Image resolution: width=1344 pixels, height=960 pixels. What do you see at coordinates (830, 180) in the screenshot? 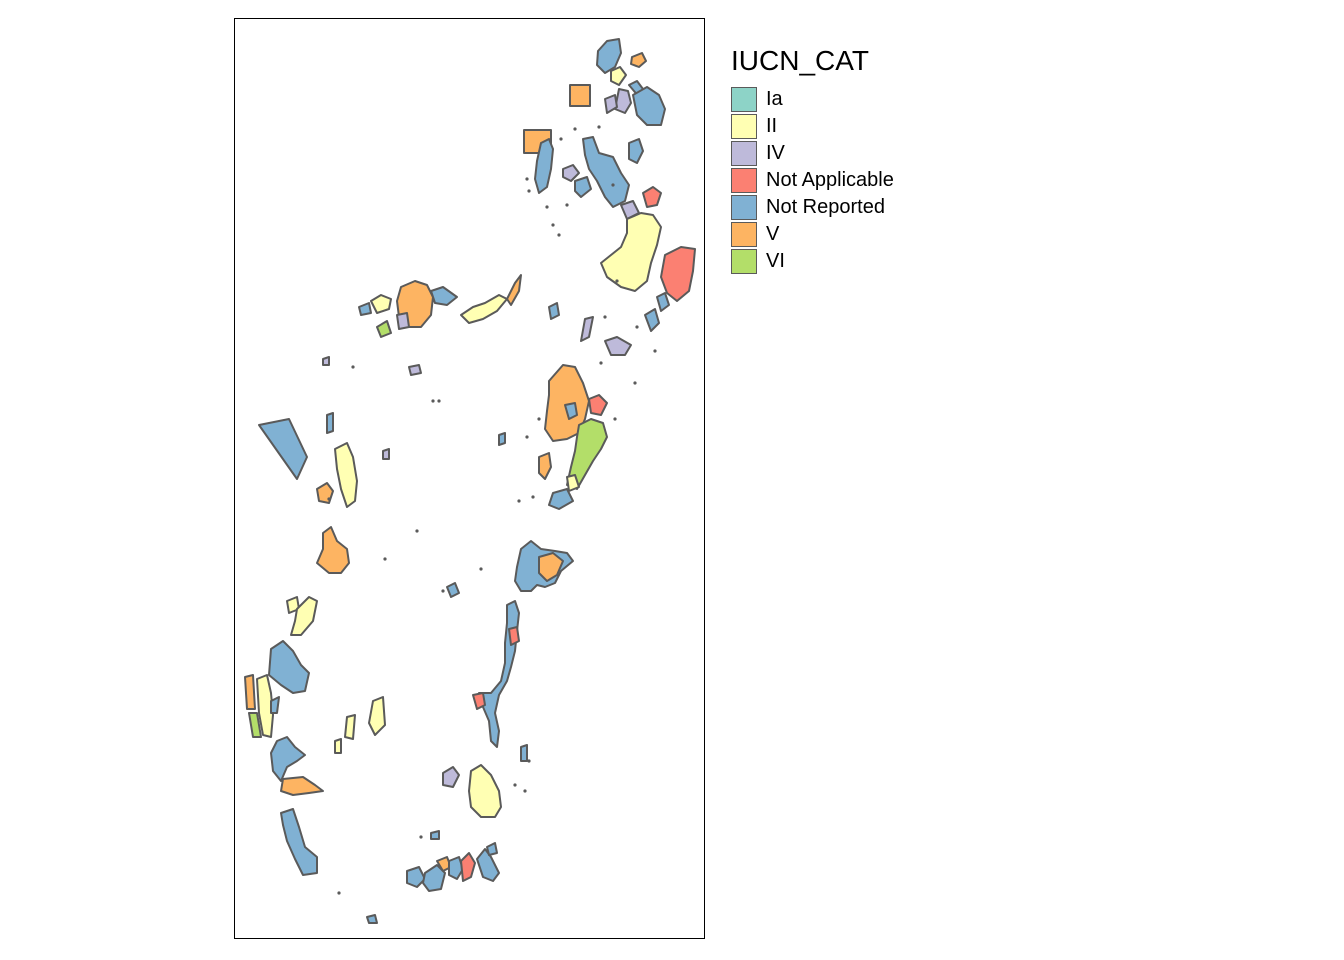
I see `legend-label: Not Applicable` at bounding box center [830, 180].